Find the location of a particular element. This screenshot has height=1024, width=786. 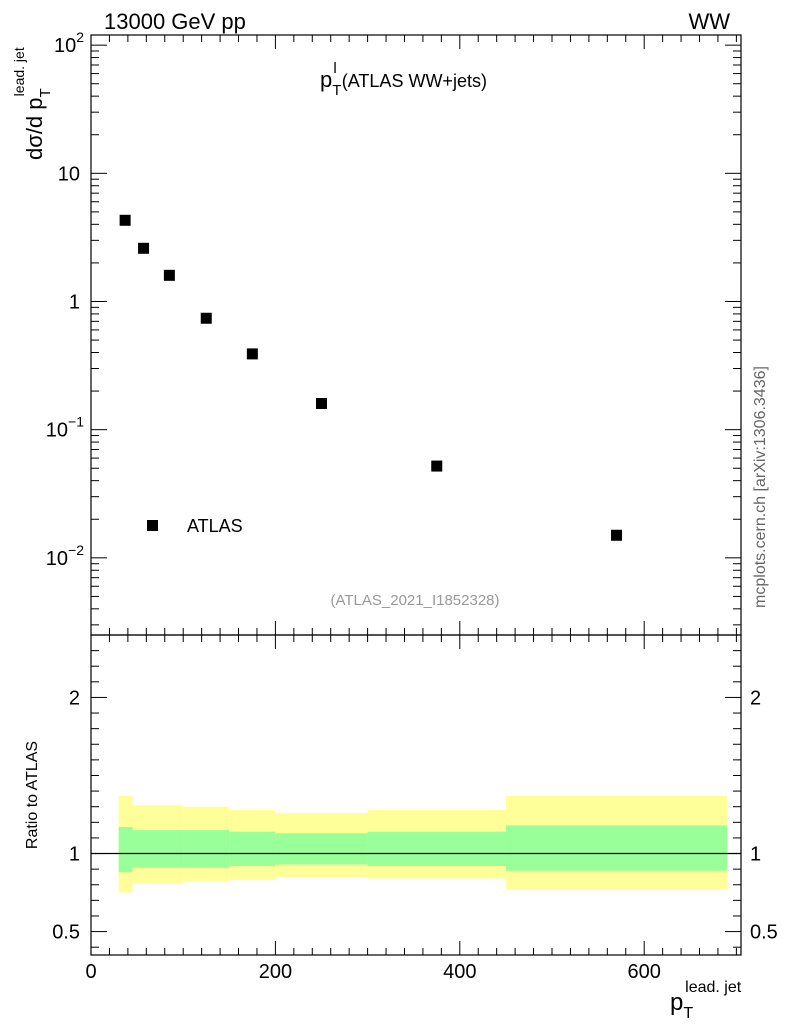

header-right-label: WW is located at coordinates (709, 21).